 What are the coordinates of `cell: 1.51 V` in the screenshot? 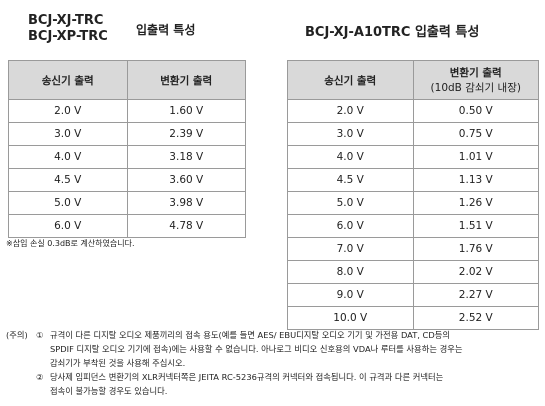 It's located at (475, 226).